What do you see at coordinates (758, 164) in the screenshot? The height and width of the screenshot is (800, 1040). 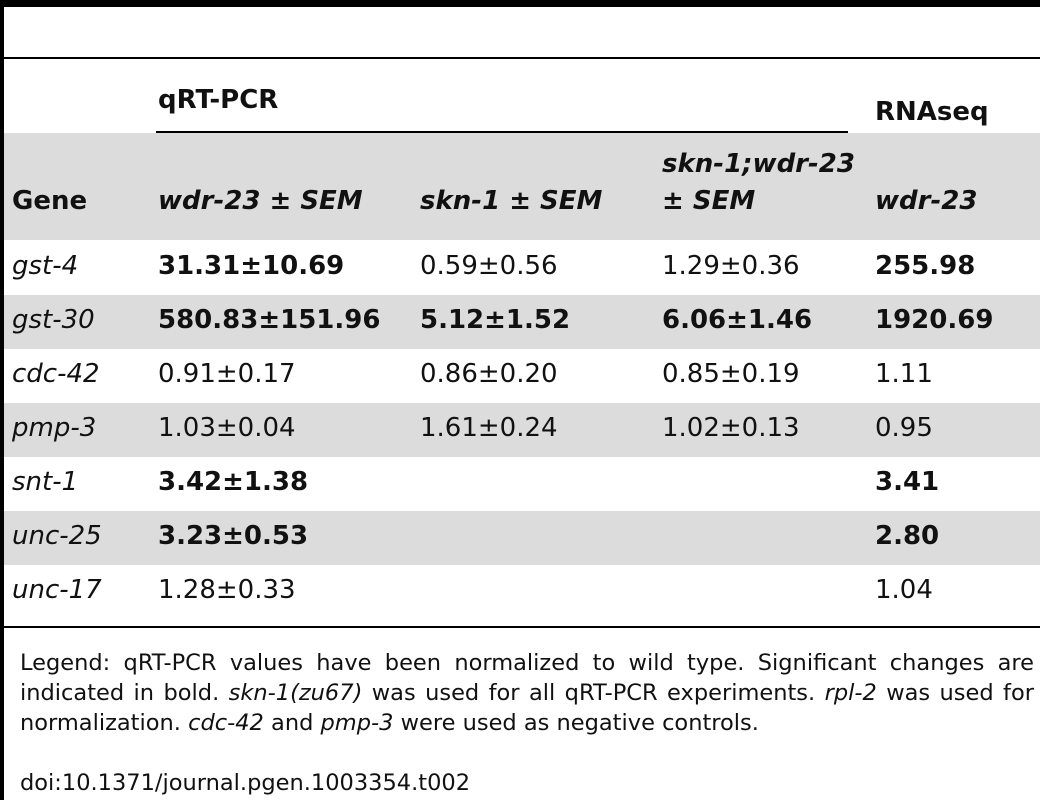 I see `col-header-combo-line1: skn-1;wdr-23` at bounding box center [758, 164].